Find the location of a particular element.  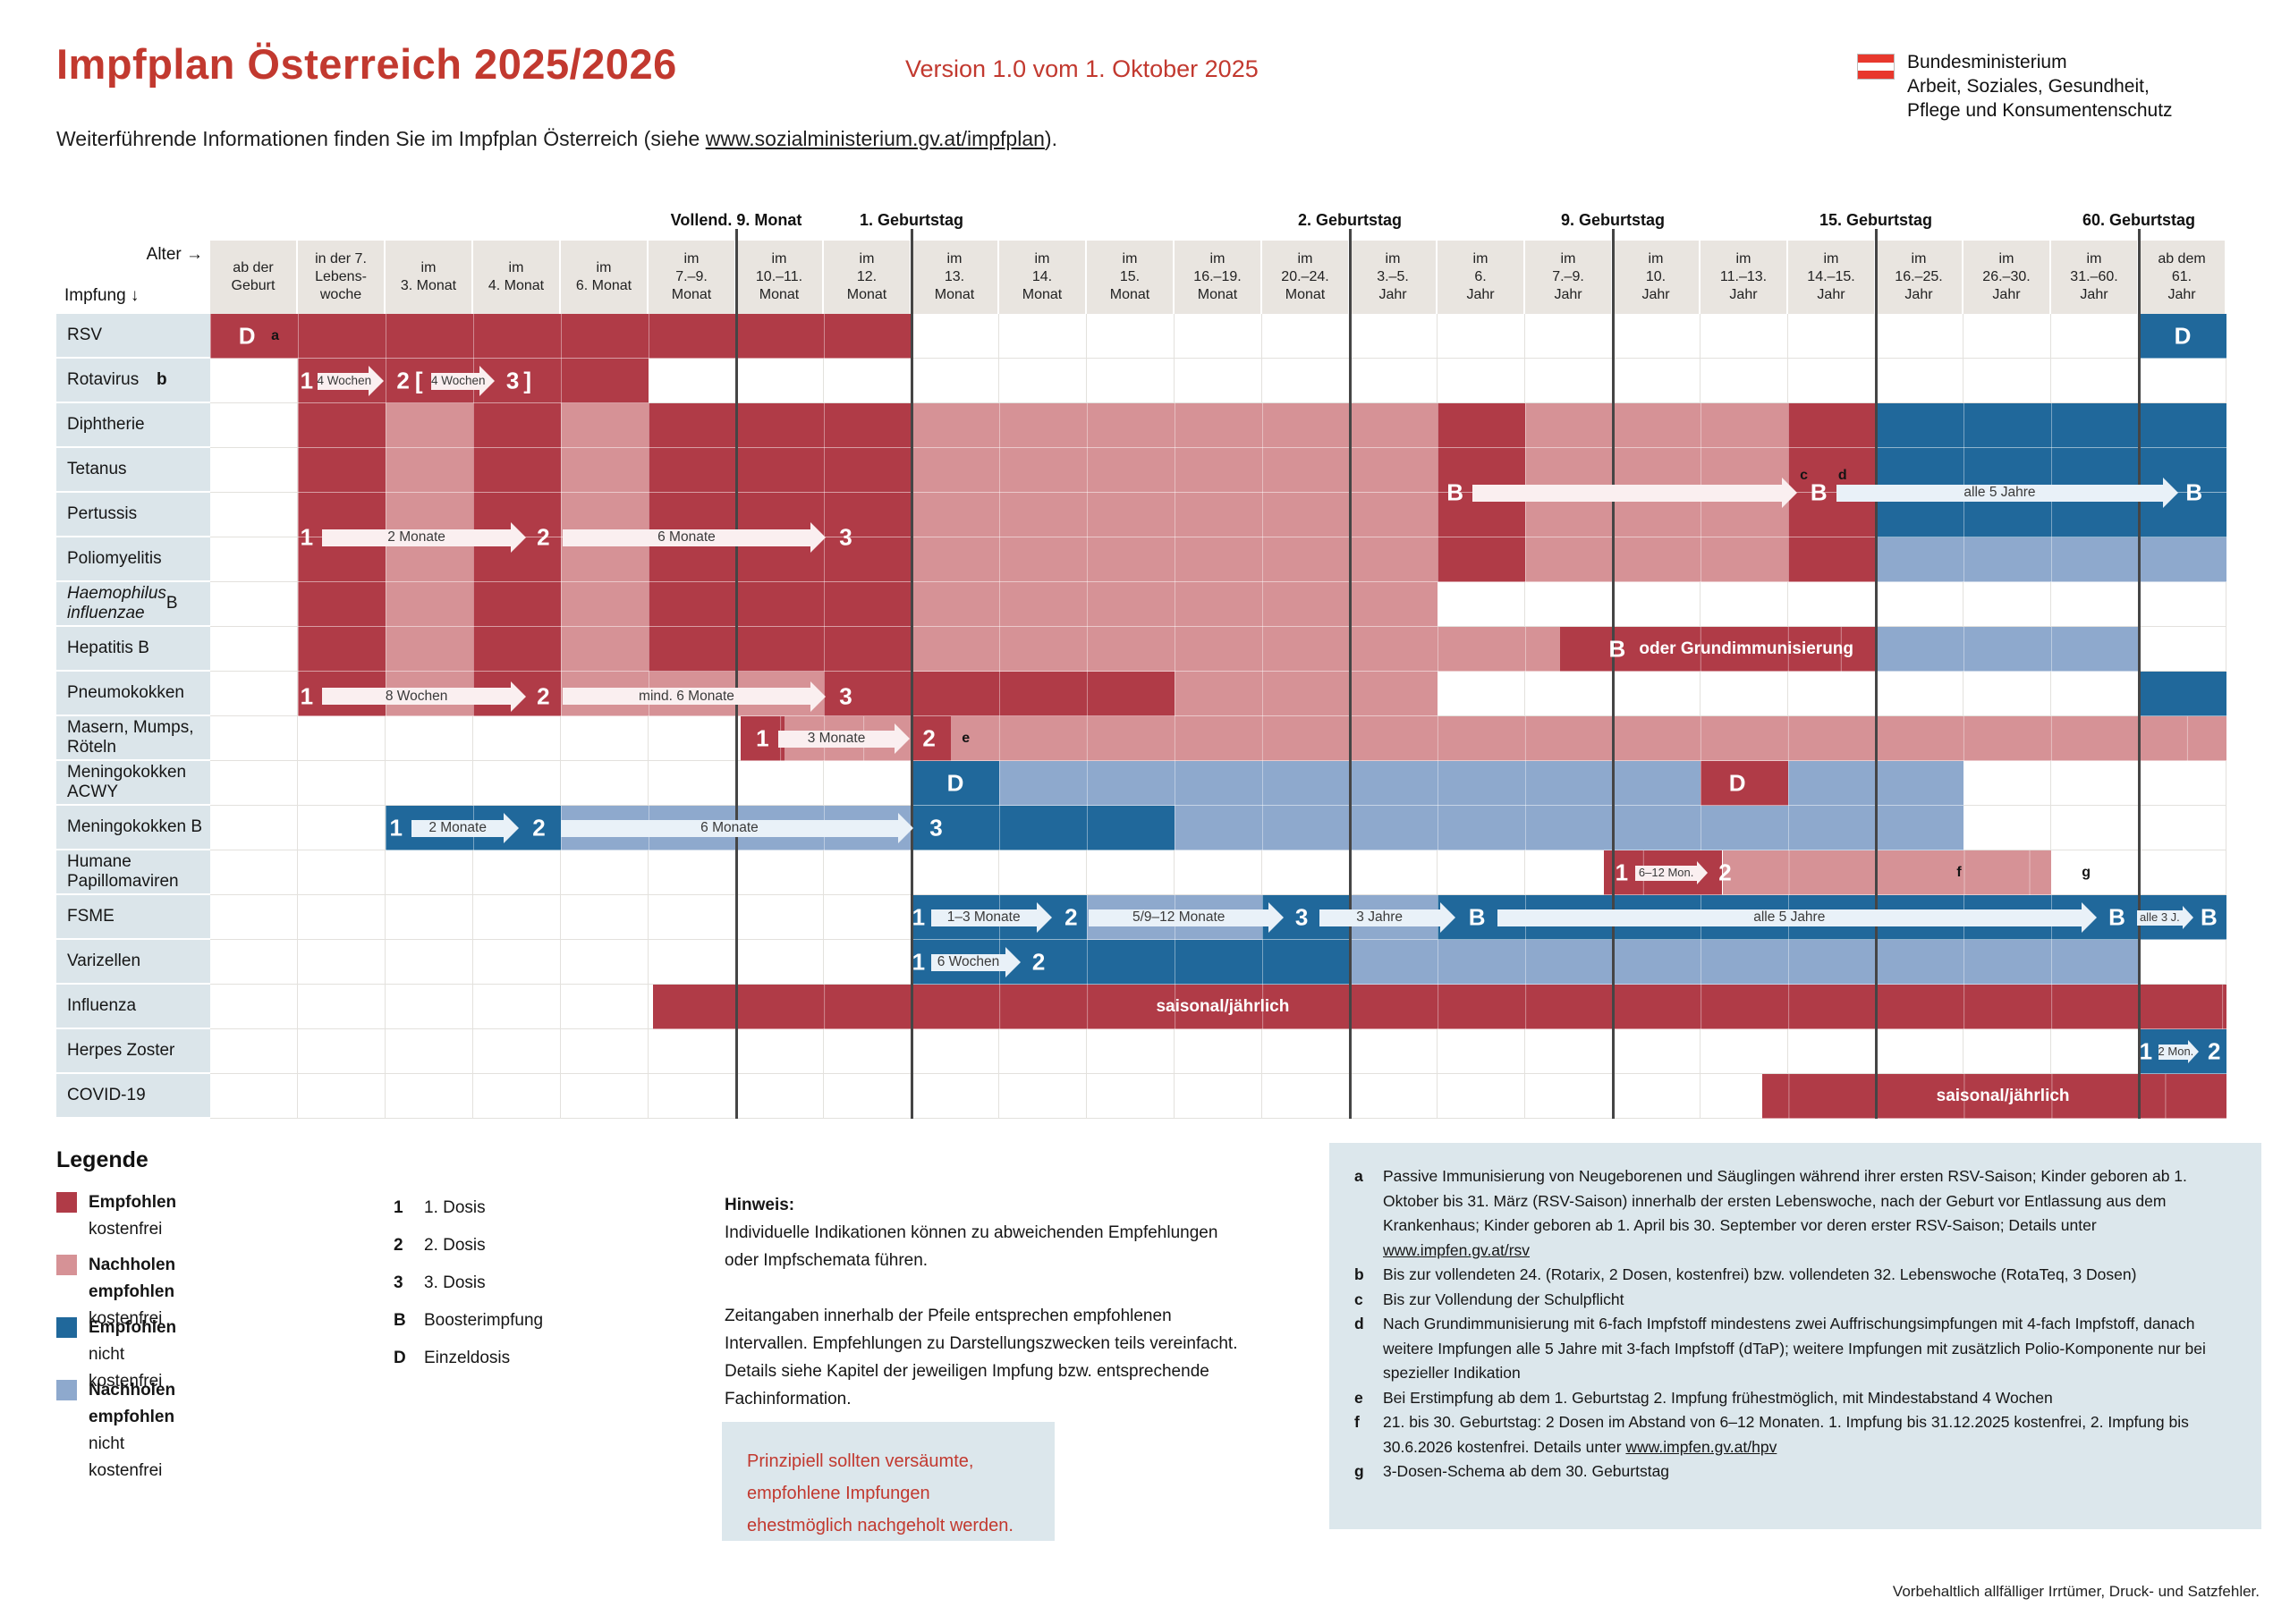

subtitle-text-end: ). is located at coordinates (1050, 138).